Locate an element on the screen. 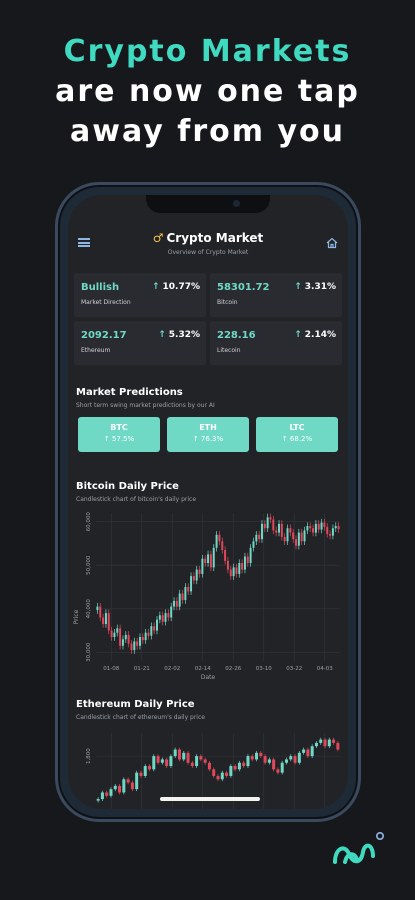 The height and width of the screenshot is (900, 415). prediction-ltc-button: LTC ↑ 68.2% is located at coordinates (297, 434).